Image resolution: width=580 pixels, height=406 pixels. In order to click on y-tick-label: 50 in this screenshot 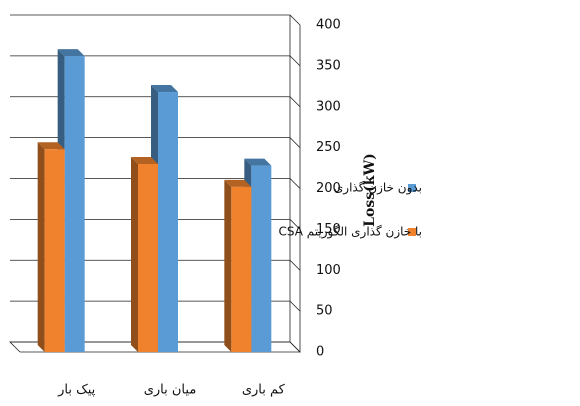, I will do `click(324, 311)`.